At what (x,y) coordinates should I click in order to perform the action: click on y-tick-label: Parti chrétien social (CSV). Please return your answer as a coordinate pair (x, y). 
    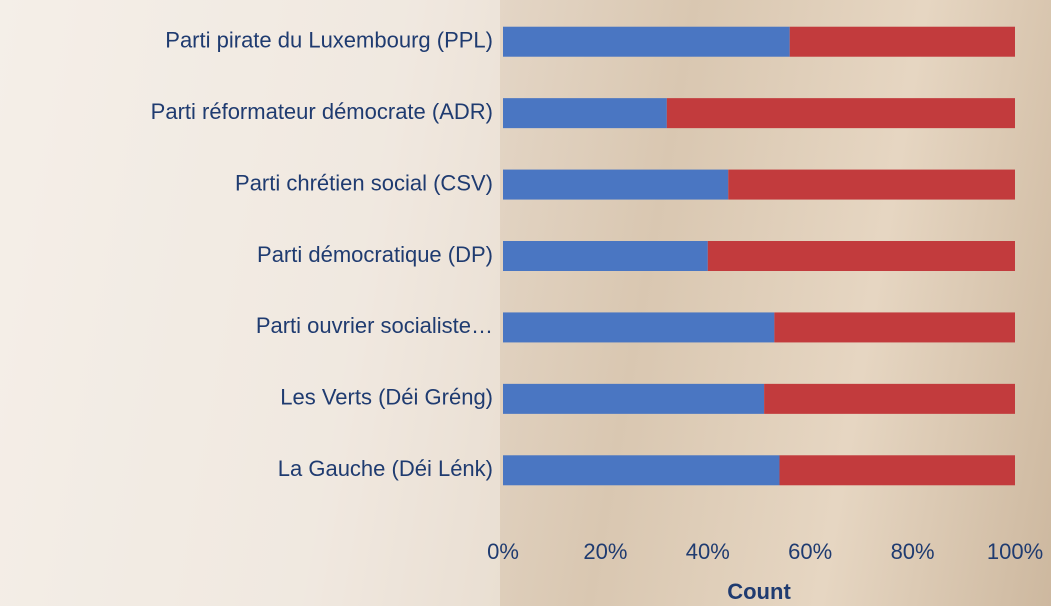
    Looking at the image, I should click on (364, 182).